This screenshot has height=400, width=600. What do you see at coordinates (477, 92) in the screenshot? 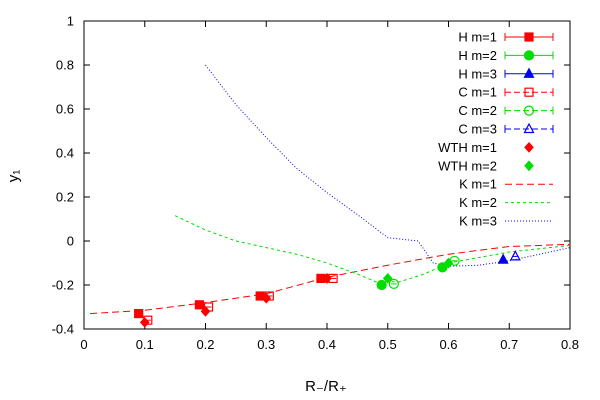
I see `legend-label-c-m-1: C m=1` at bounding box center [477, 92].